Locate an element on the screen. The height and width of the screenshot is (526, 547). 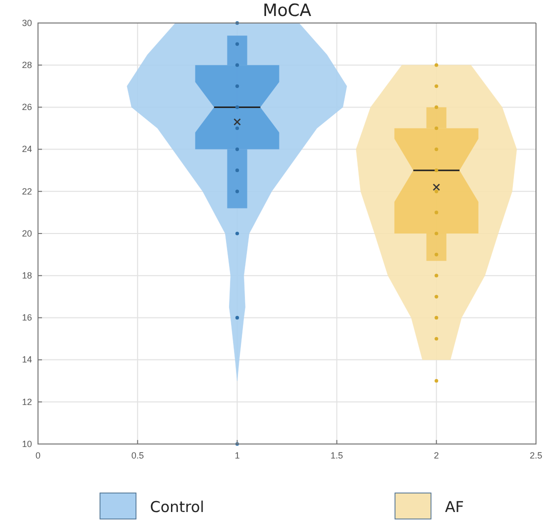
x-tick-label: 2.5 is located at coordinates (536, 455).